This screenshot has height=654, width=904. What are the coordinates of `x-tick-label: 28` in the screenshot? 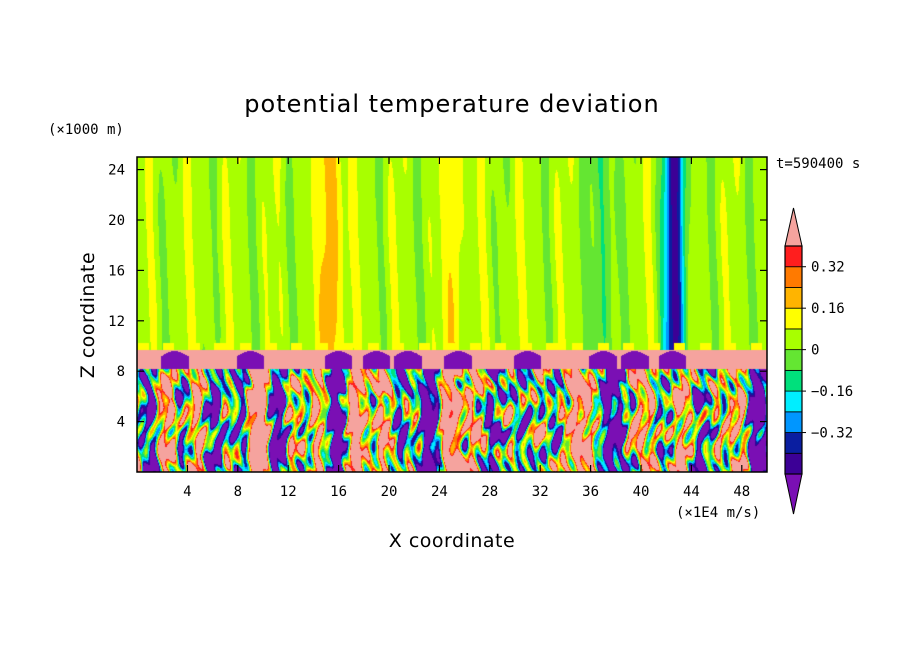 It's located at (489, 492).